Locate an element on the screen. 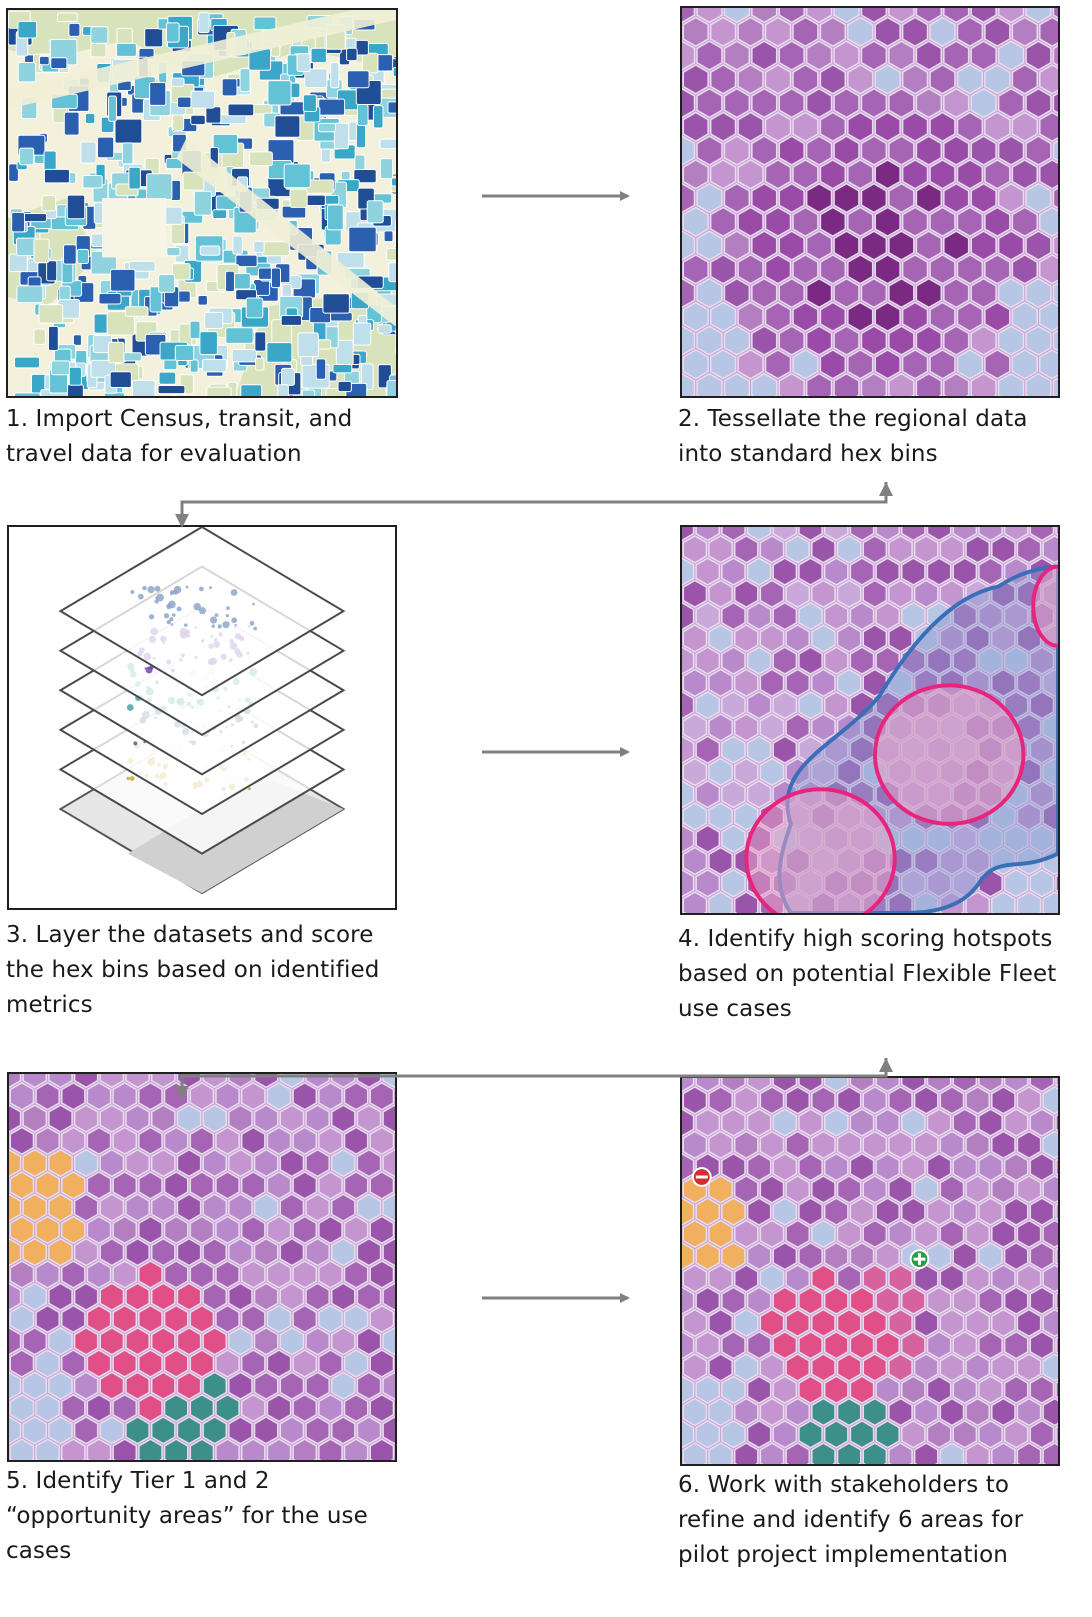 This screenshot has width=1092, height=1617. hex-bin-map is located at coordinates (870, 202).